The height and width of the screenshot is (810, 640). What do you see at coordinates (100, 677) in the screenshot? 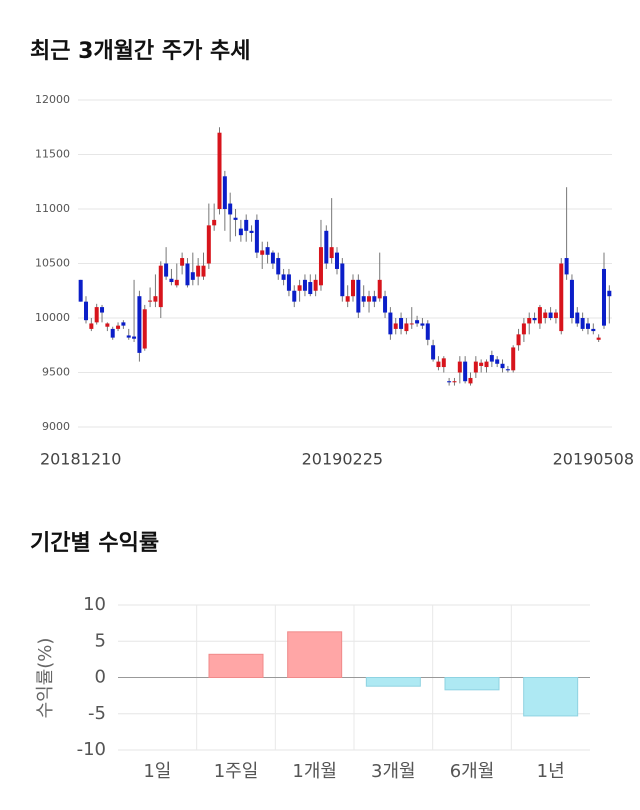
I see `y-tick-label: 0` at bounding box center [100, 677].